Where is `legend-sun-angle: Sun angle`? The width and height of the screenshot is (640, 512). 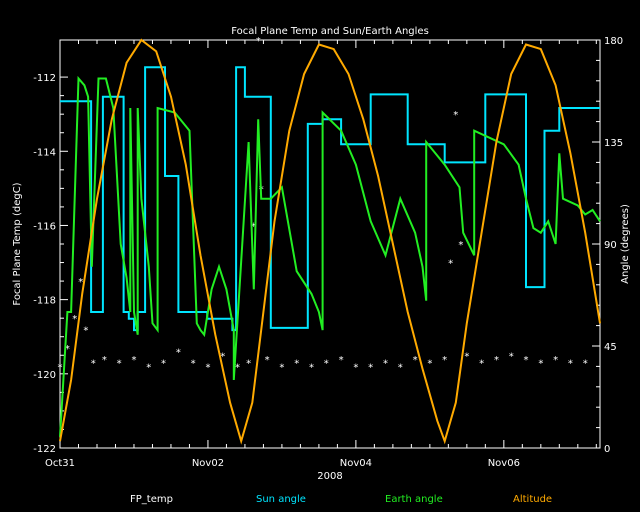
legend-sun-angle: Sun angle is located at coordinates (281, 499).